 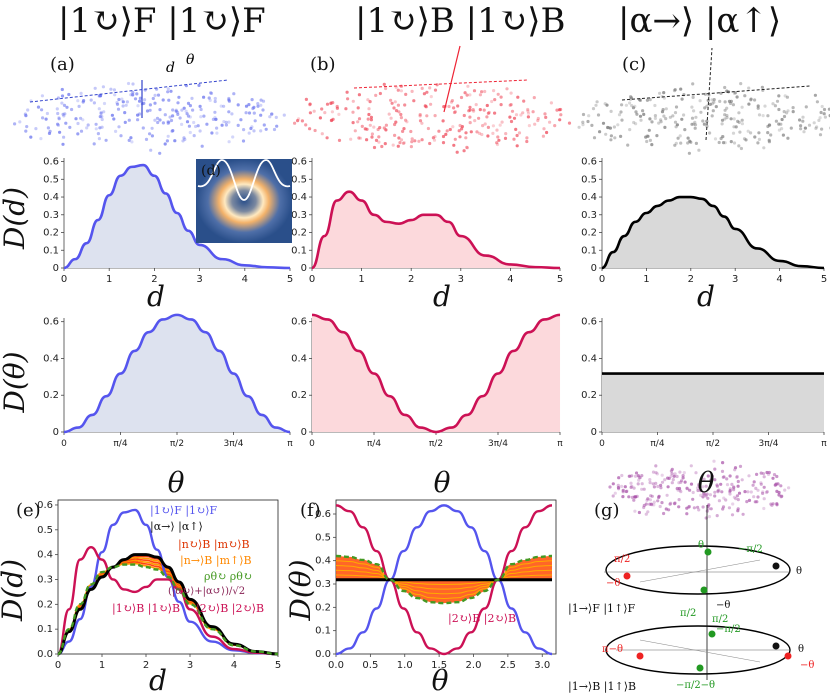 I want to click on x-tick-label: 3π/4, so click(x=234, y=444).